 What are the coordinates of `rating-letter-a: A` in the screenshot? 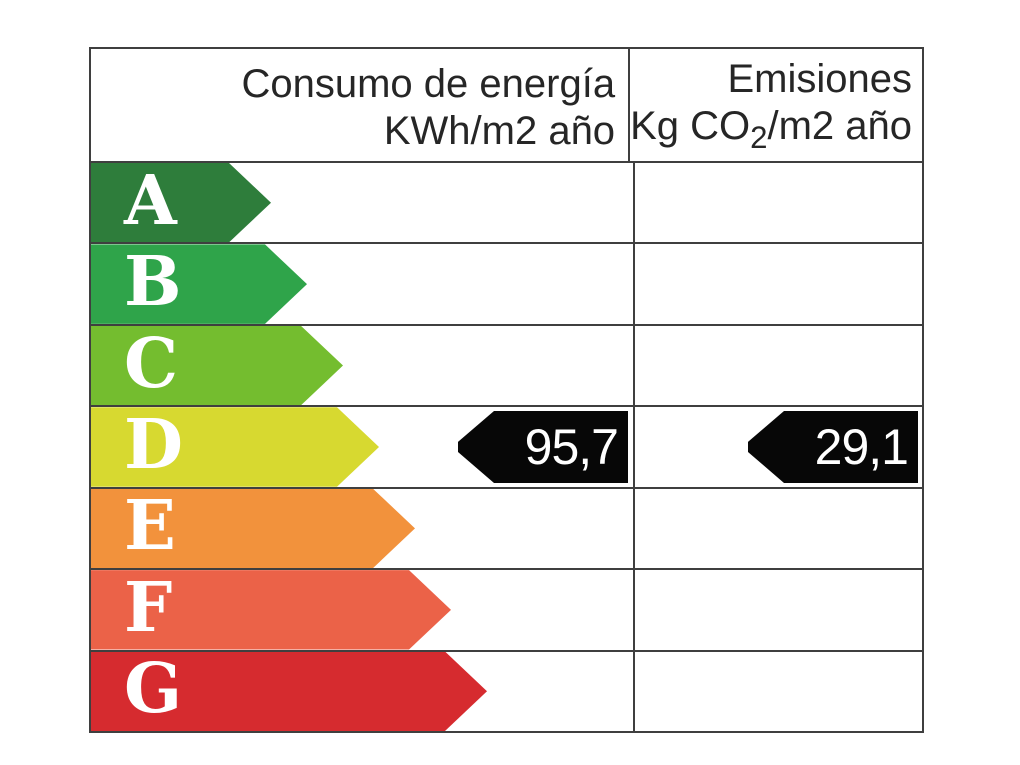 It's located at (150, 200).